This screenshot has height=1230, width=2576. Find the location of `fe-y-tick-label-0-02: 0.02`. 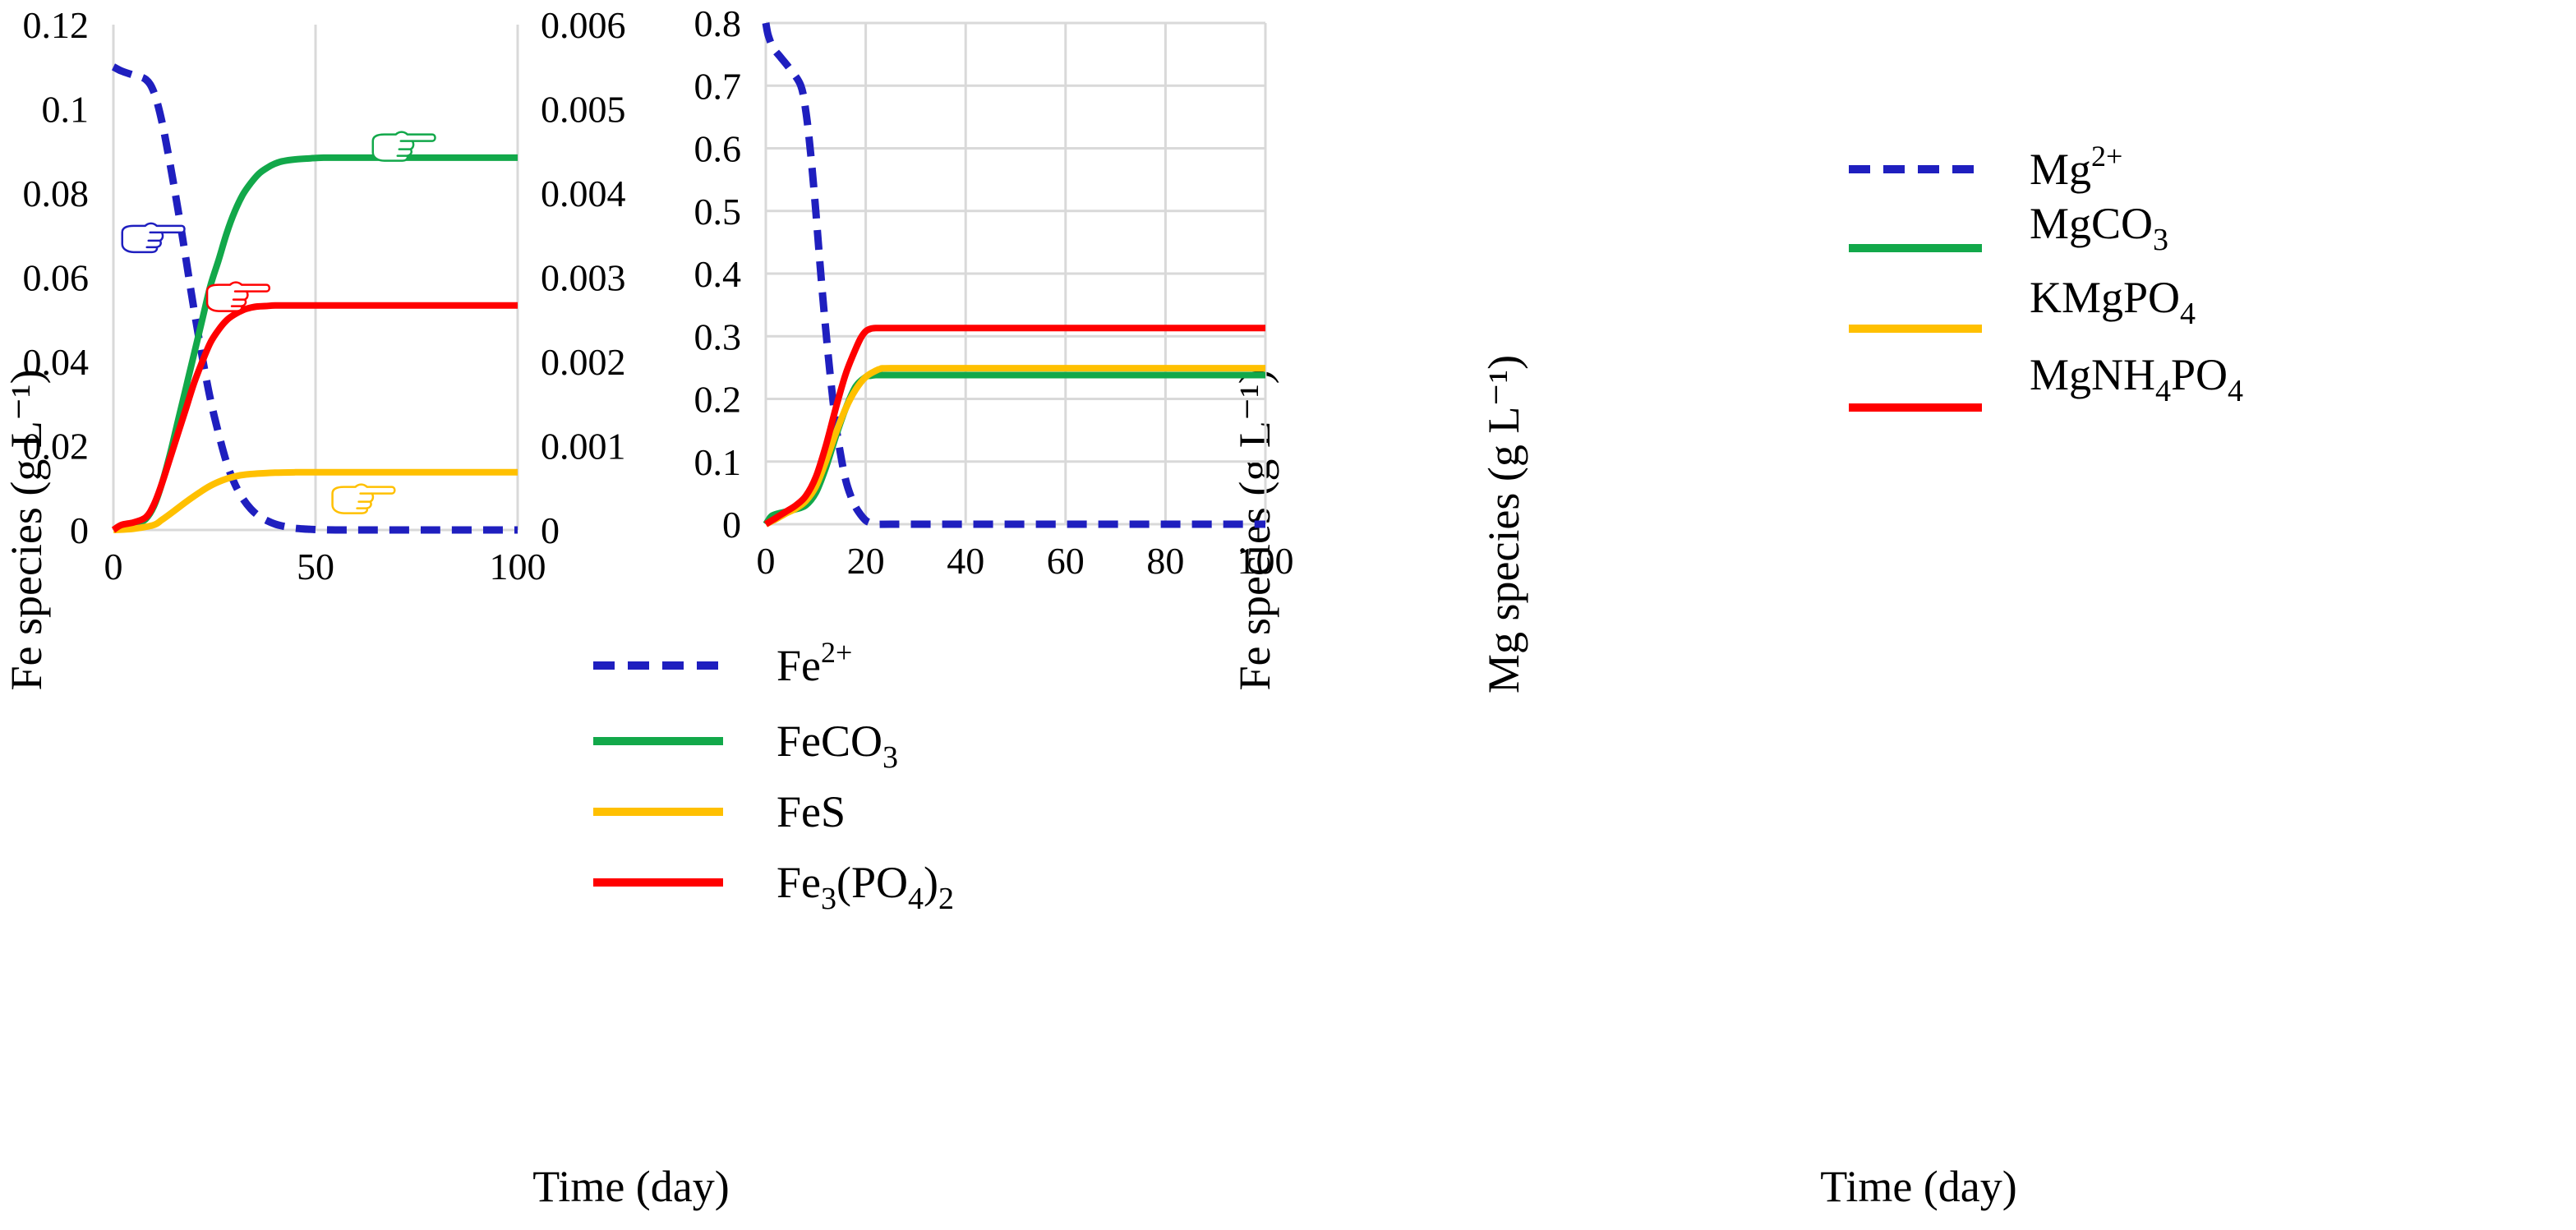

fe-y-tick-label-0-02: 0.02 is located at coordinates (56, 447).